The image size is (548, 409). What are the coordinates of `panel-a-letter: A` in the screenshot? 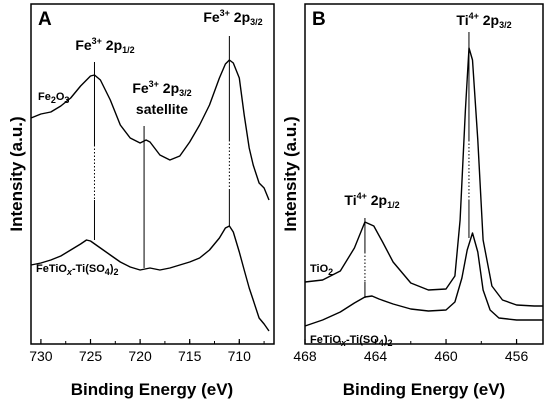 It's located at (45, 19).